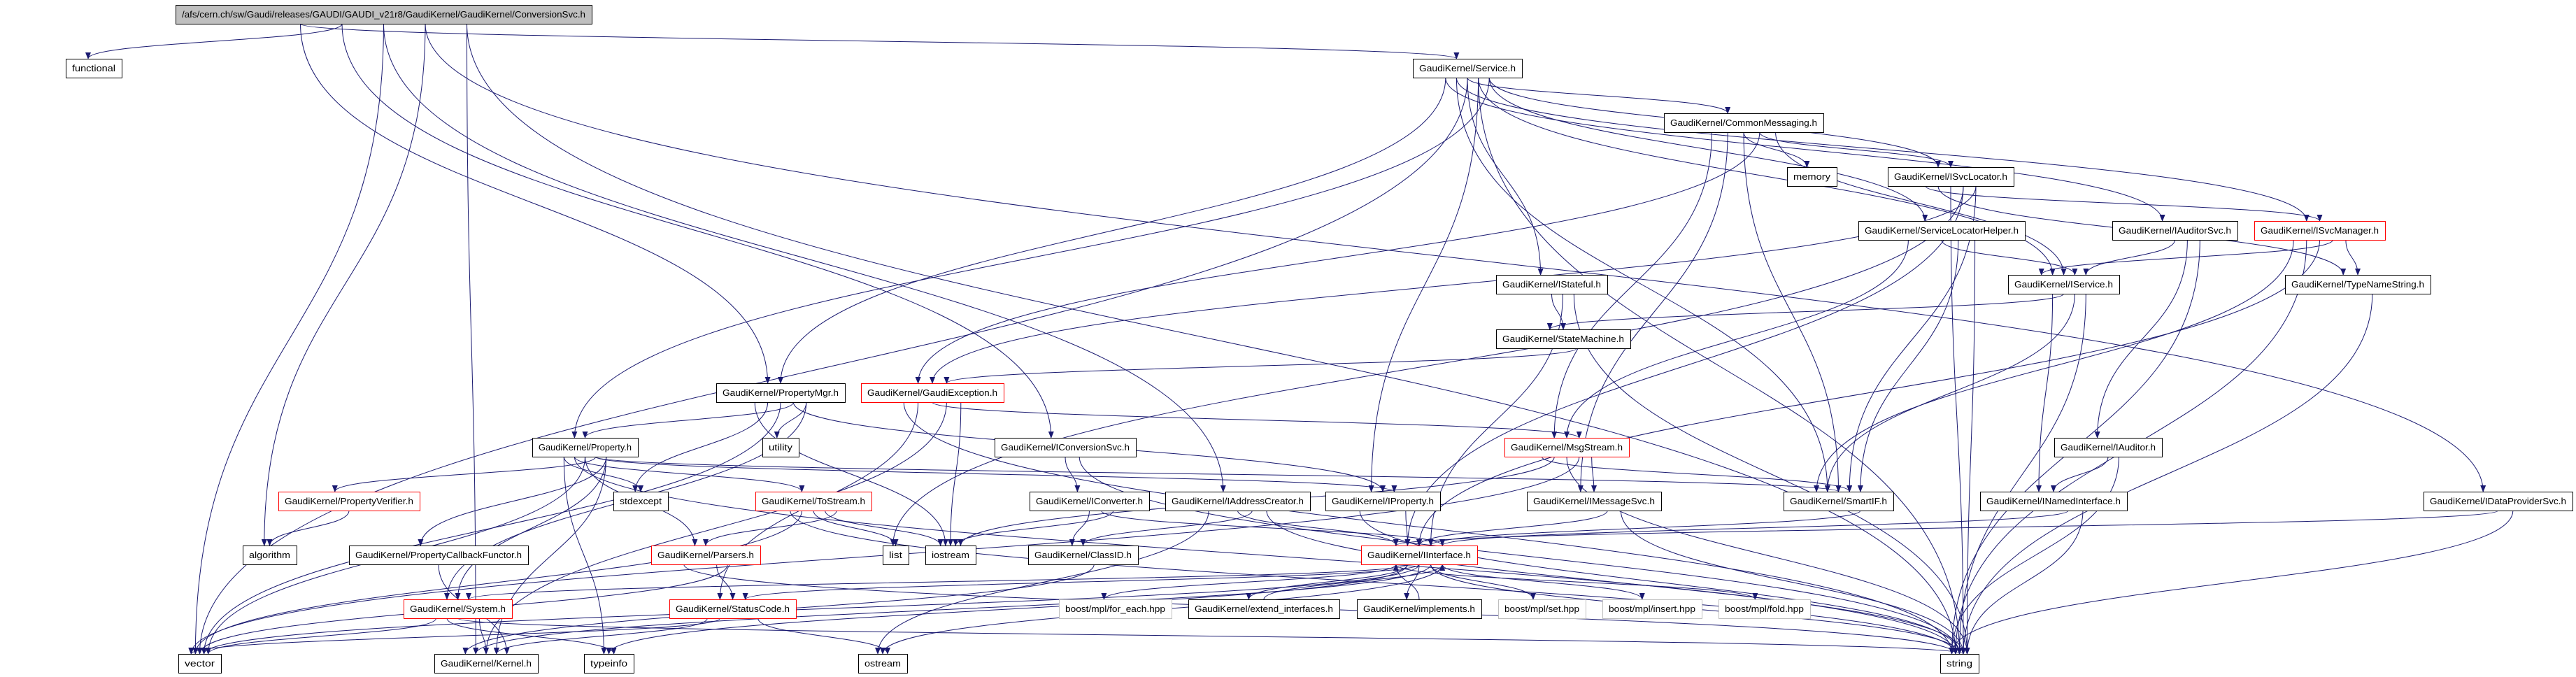 This screenshot has height=677, width=2576. Describe the element at coordinates (1238, 501) in the screenshot. I see `node-iaddresscreator: GaudiKernel/IAddressCreator.h` at that location.